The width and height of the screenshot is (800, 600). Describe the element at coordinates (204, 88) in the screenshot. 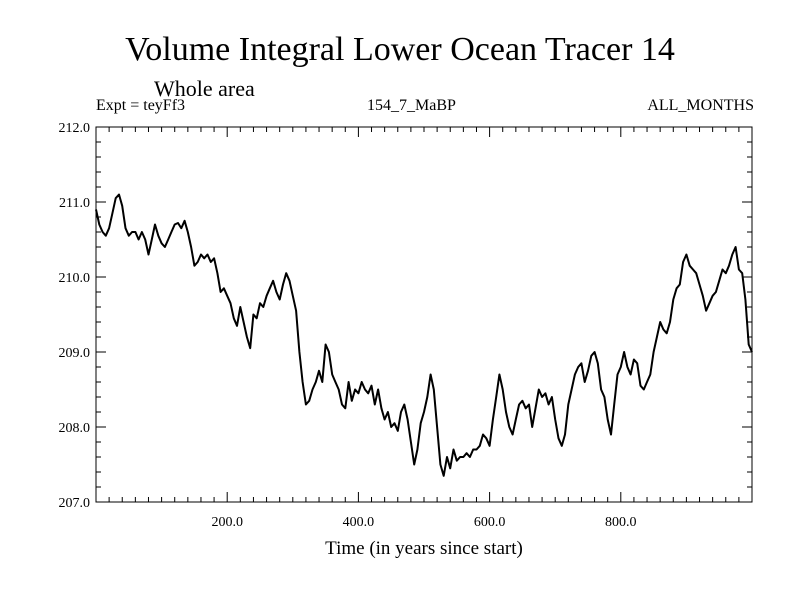

I see `chart-subtitle: Whole area` at that location.